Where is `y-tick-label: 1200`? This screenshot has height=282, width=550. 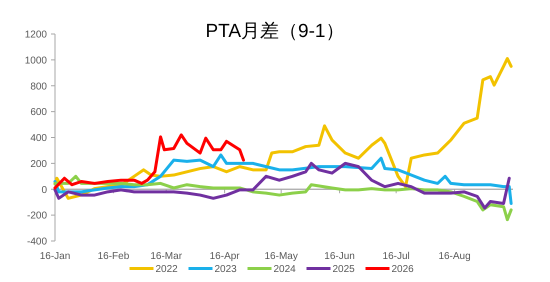 y-tick-label: 1200 is located at coordinates (36, 35).